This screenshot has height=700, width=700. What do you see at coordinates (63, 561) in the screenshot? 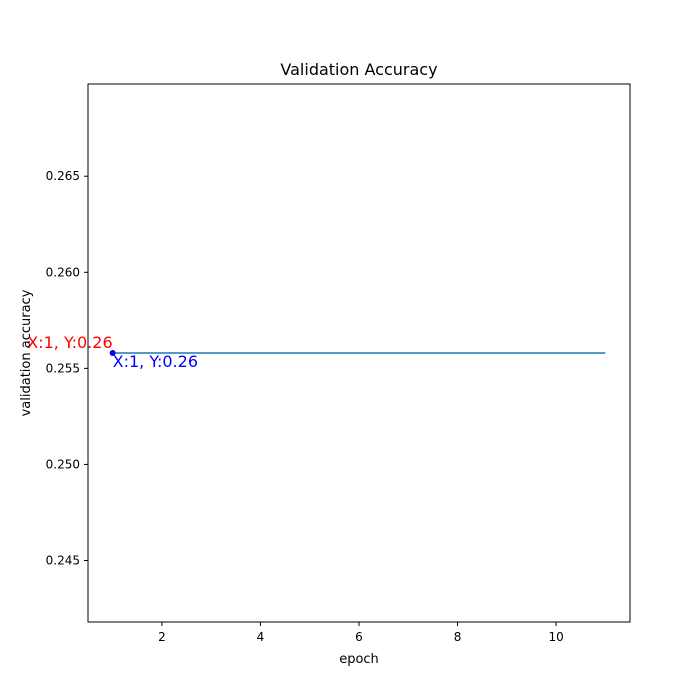
I see `y-tick-label: 0.245` at bounding box center [63, 561].